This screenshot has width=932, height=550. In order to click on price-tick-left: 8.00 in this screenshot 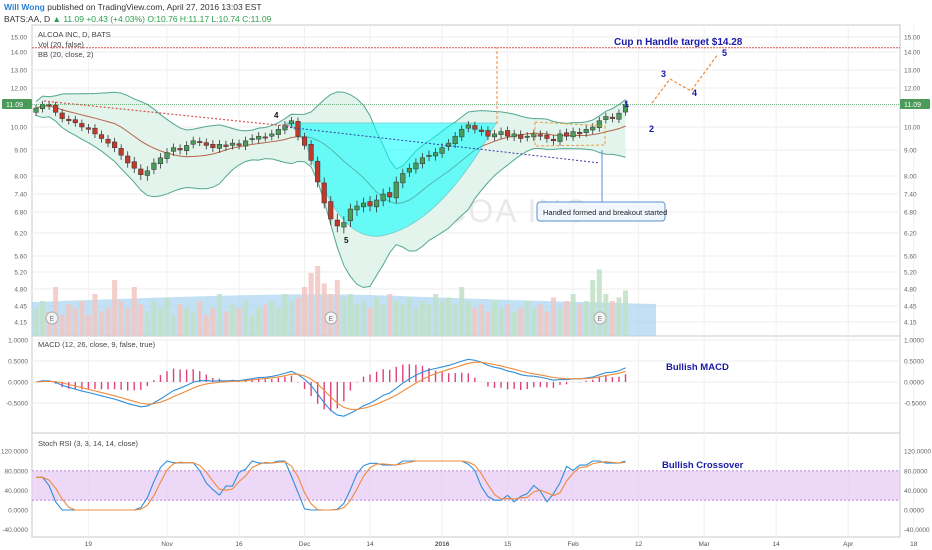, I will do `click(20, 177)`.